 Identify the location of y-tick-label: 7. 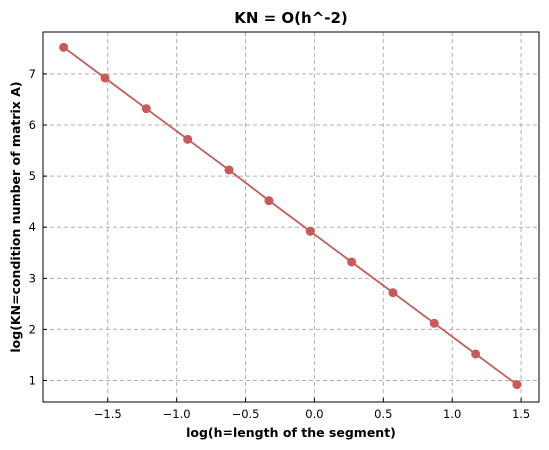
(32, 74).